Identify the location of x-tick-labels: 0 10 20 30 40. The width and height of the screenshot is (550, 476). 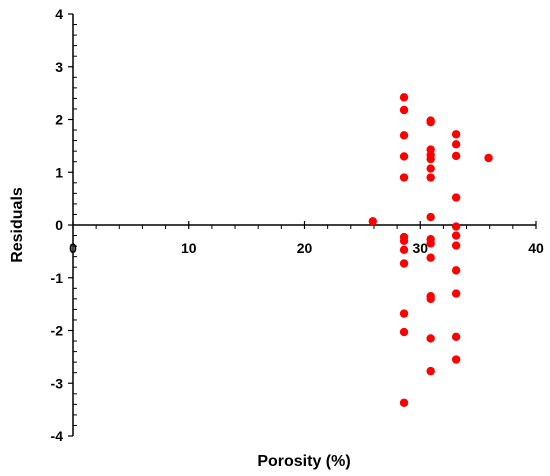
(306, 248).